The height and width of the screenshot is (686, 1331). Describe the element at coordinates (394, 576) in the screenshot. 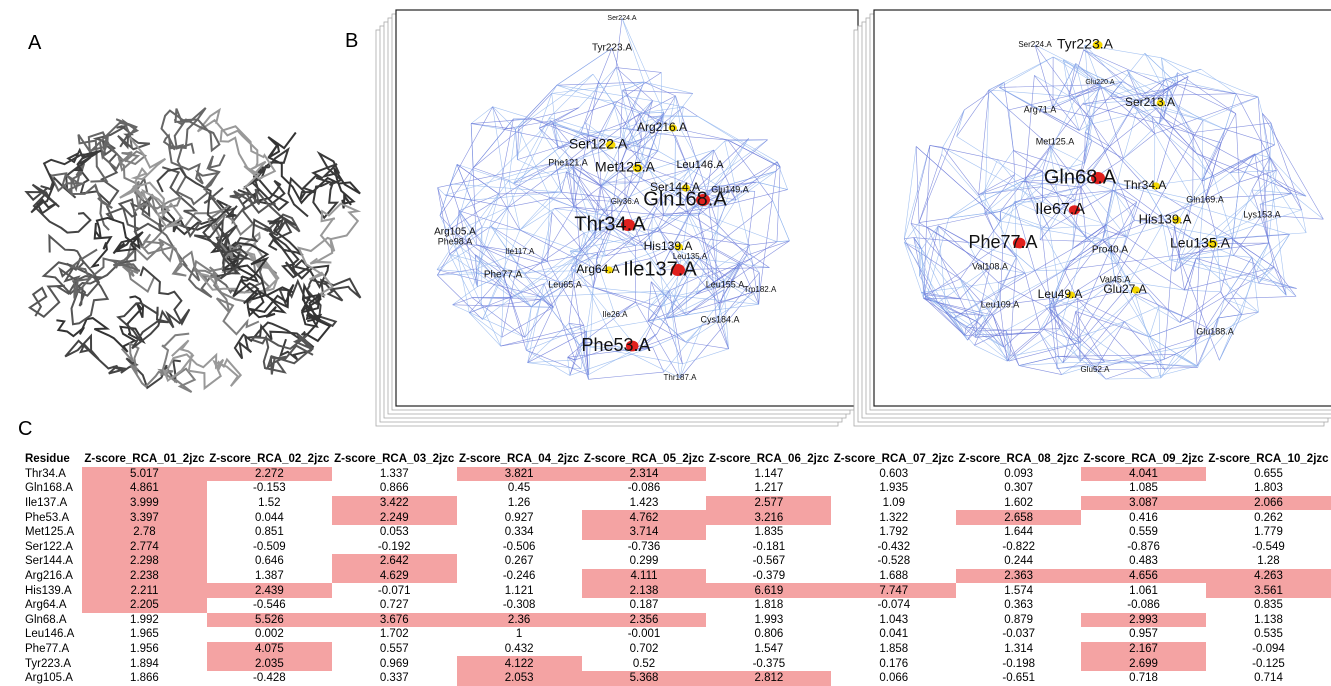

I see `value-cell: 4.629` at that location.